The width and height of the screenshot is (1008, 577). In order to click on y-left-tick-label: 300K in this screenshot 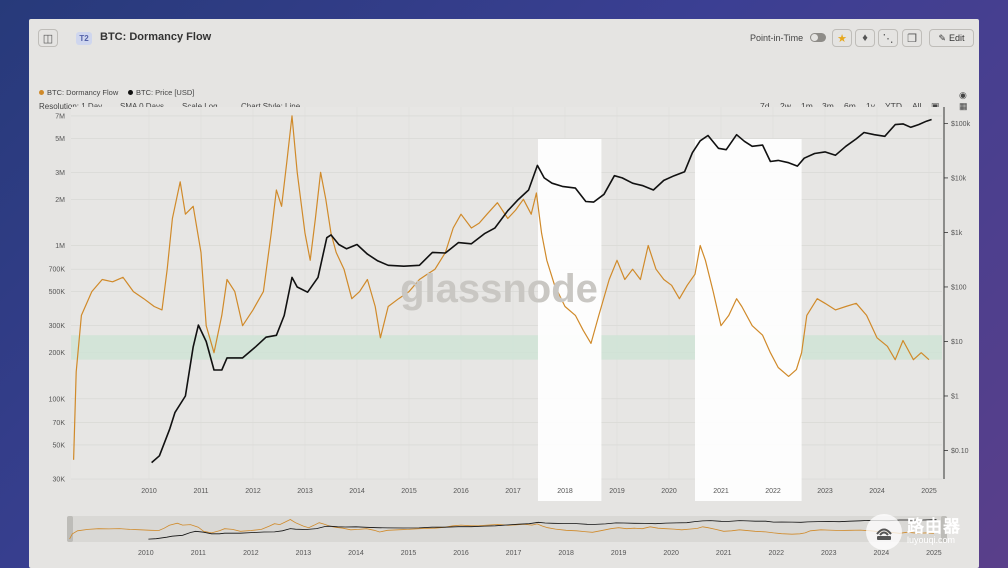, I will do `click(57, 326)`.